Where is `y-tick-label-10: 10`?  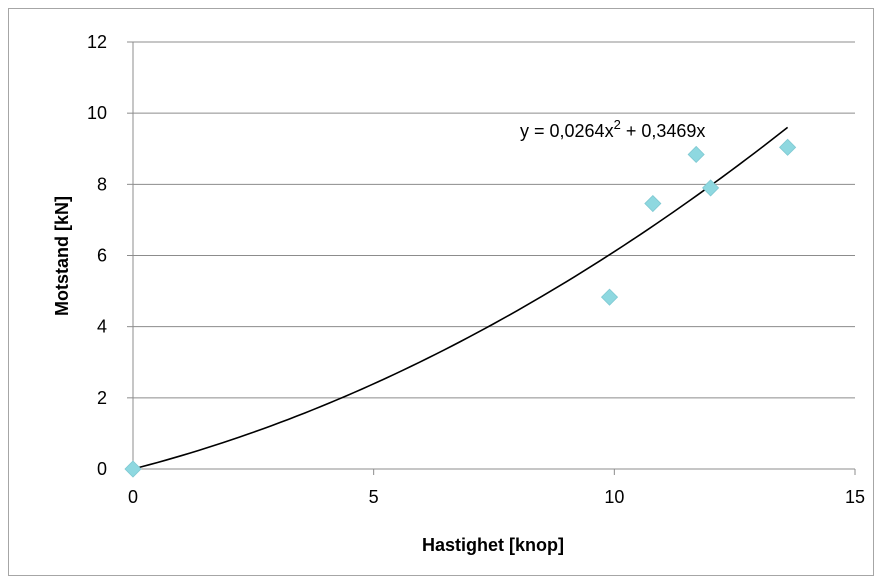 y-tick-label-10: 10 is located at coordinates (97, 113).